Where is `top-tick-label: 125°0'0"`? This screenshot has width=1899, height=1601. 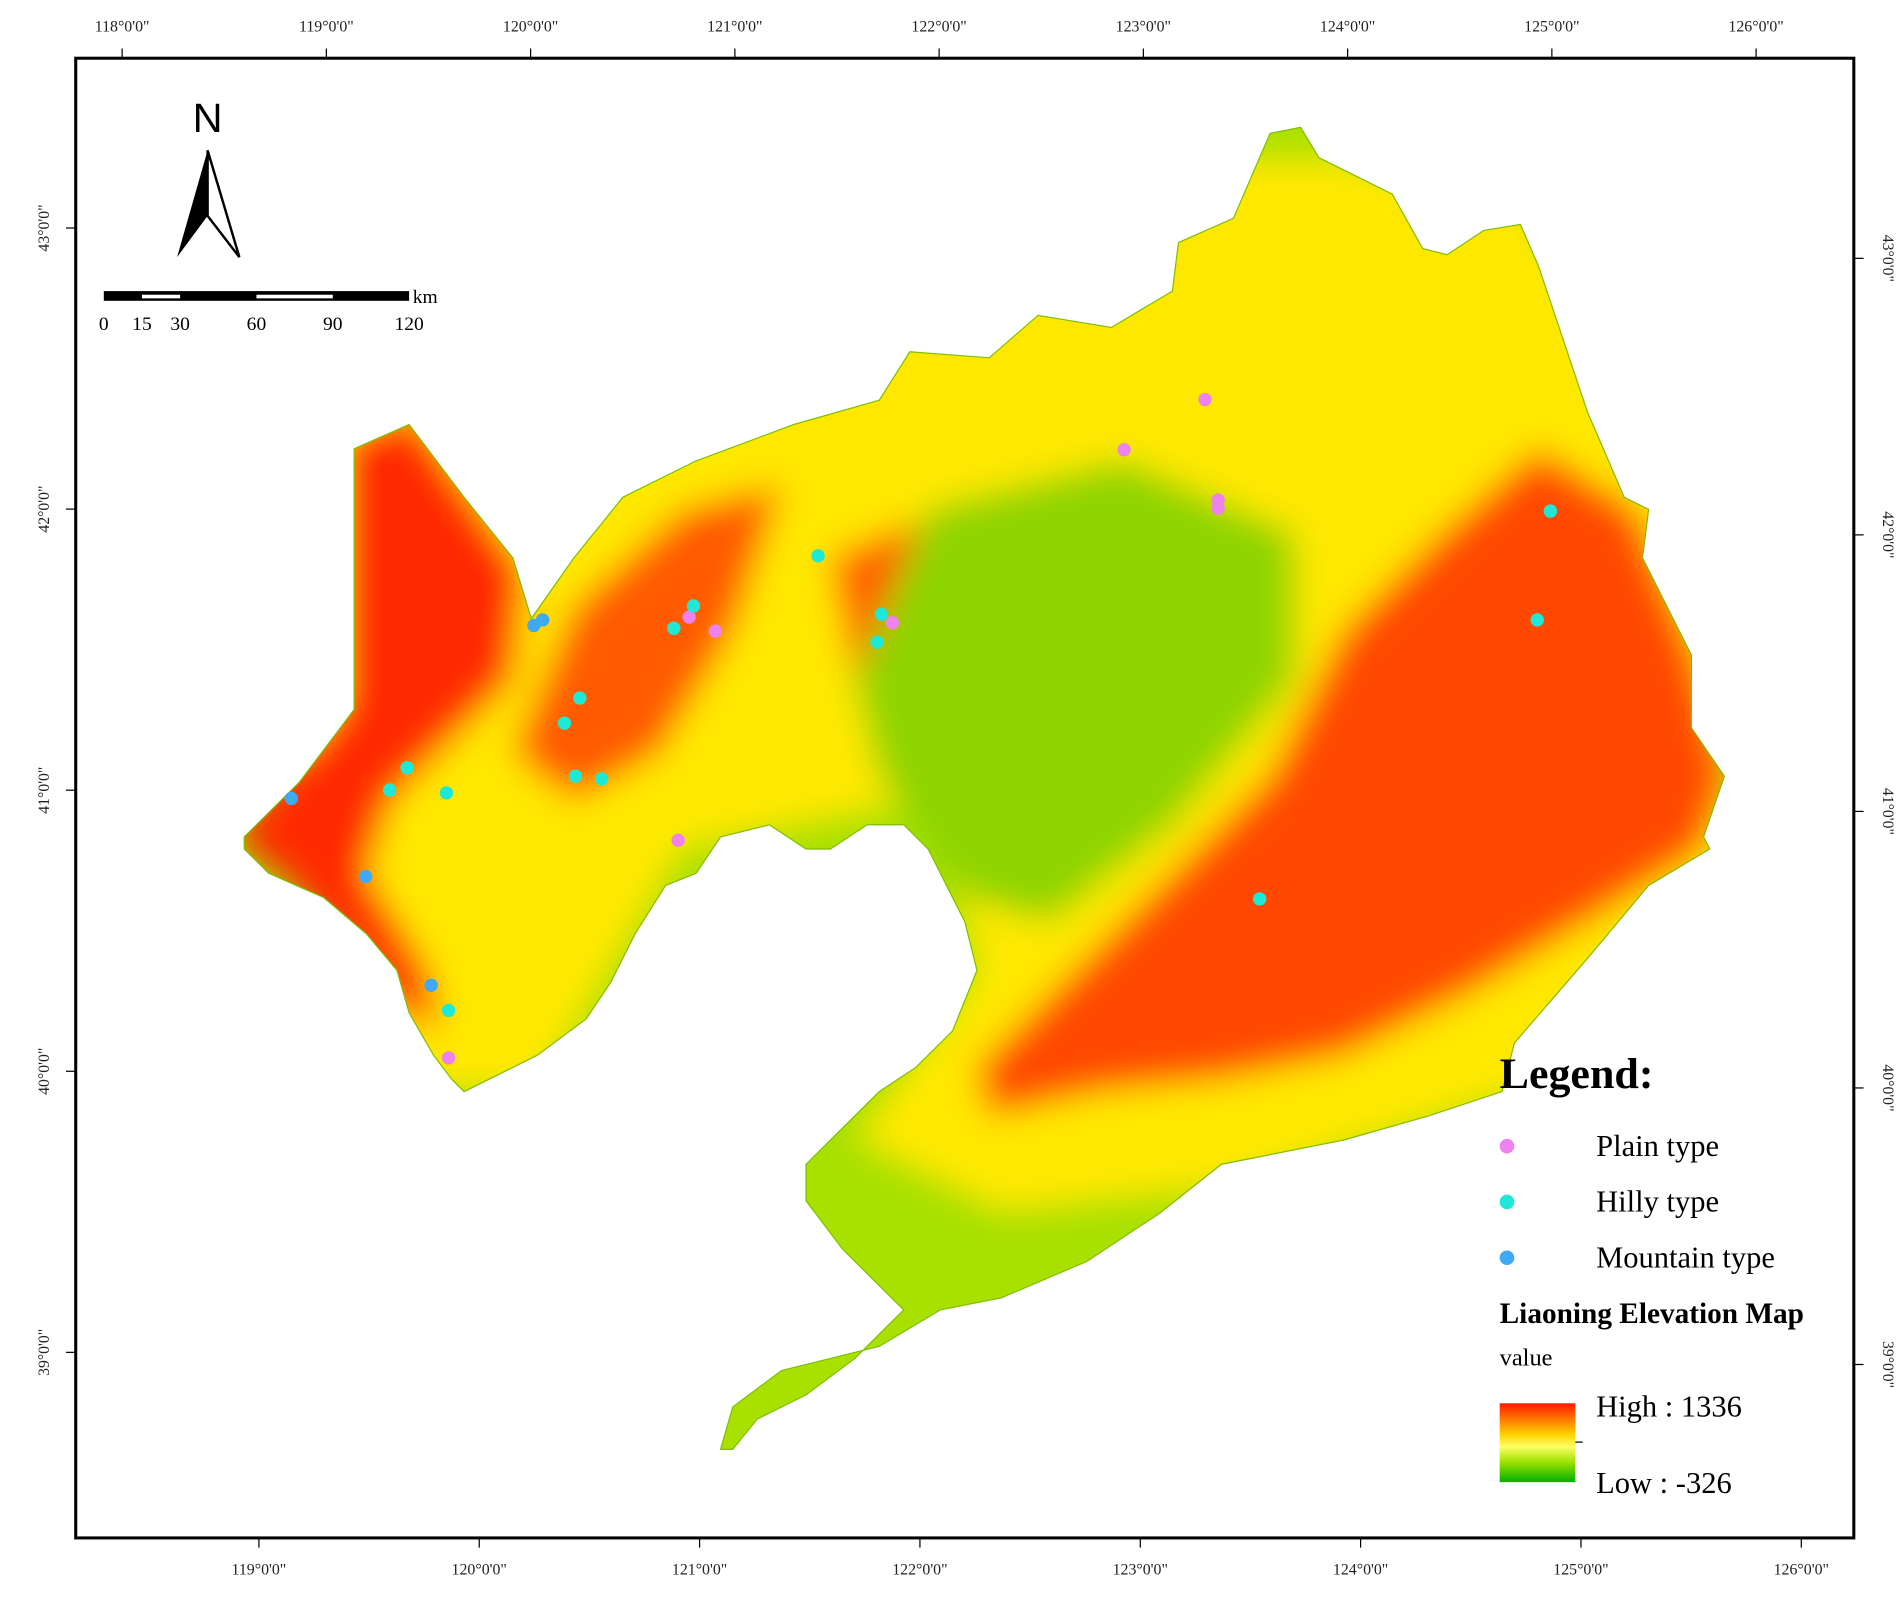 top-tick-label: 125°0'0" is located at coordinates (1551, 27).